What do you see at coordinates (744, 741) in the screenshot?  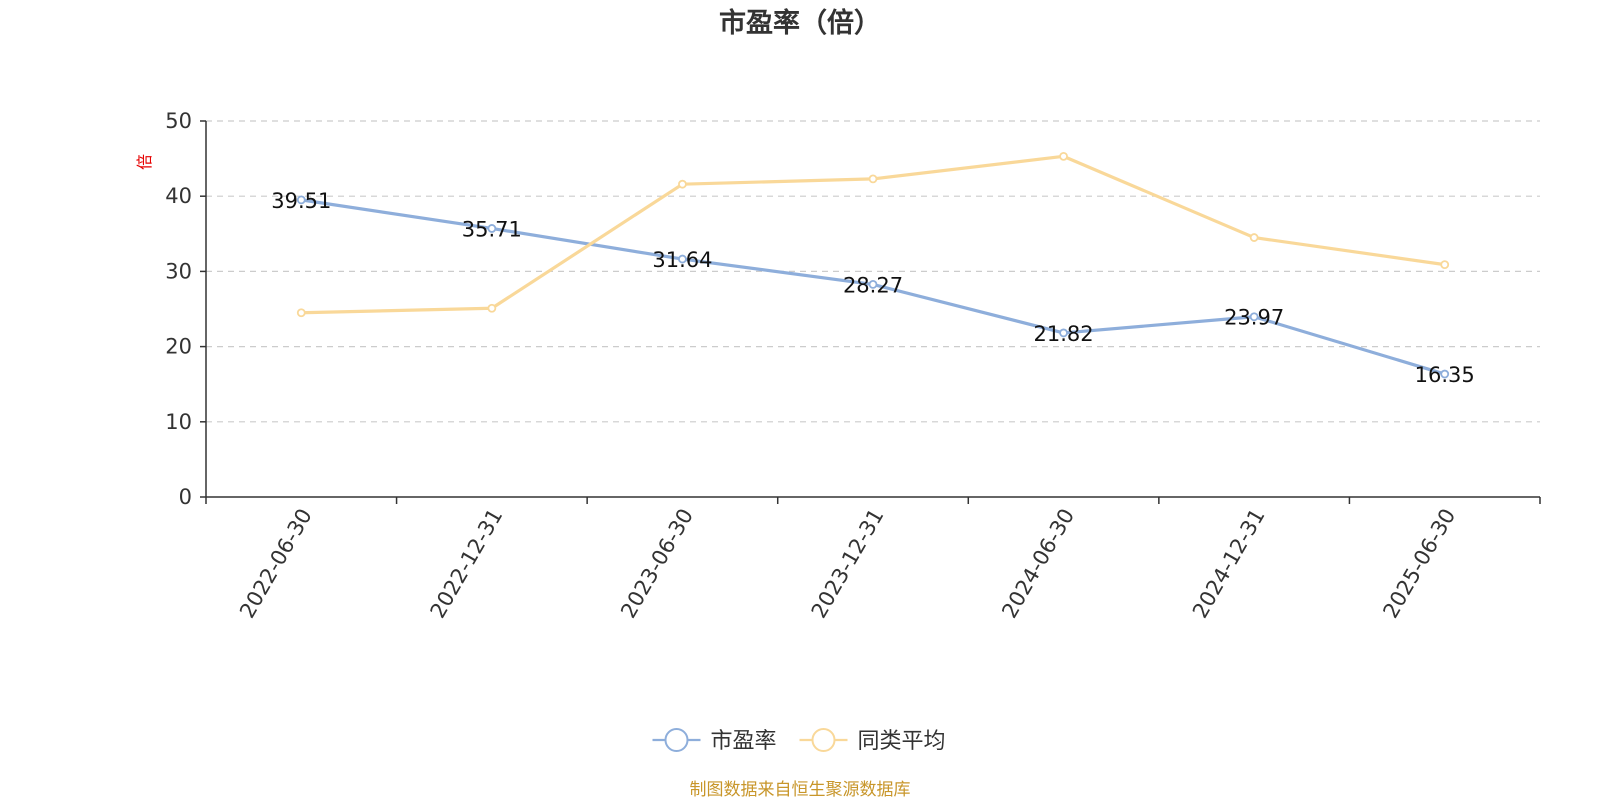 I see `legend-label: 市盈率` at bounding box center [744, 741].